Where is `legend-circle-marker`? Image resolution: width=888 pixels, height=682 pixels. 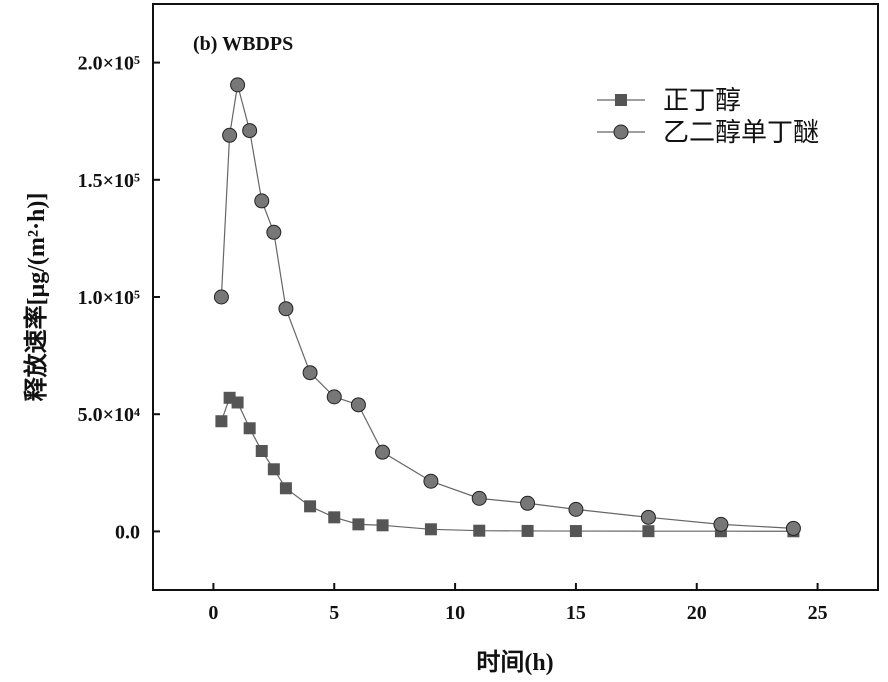
legend-circle-marker is located at coordinates (621, 132).